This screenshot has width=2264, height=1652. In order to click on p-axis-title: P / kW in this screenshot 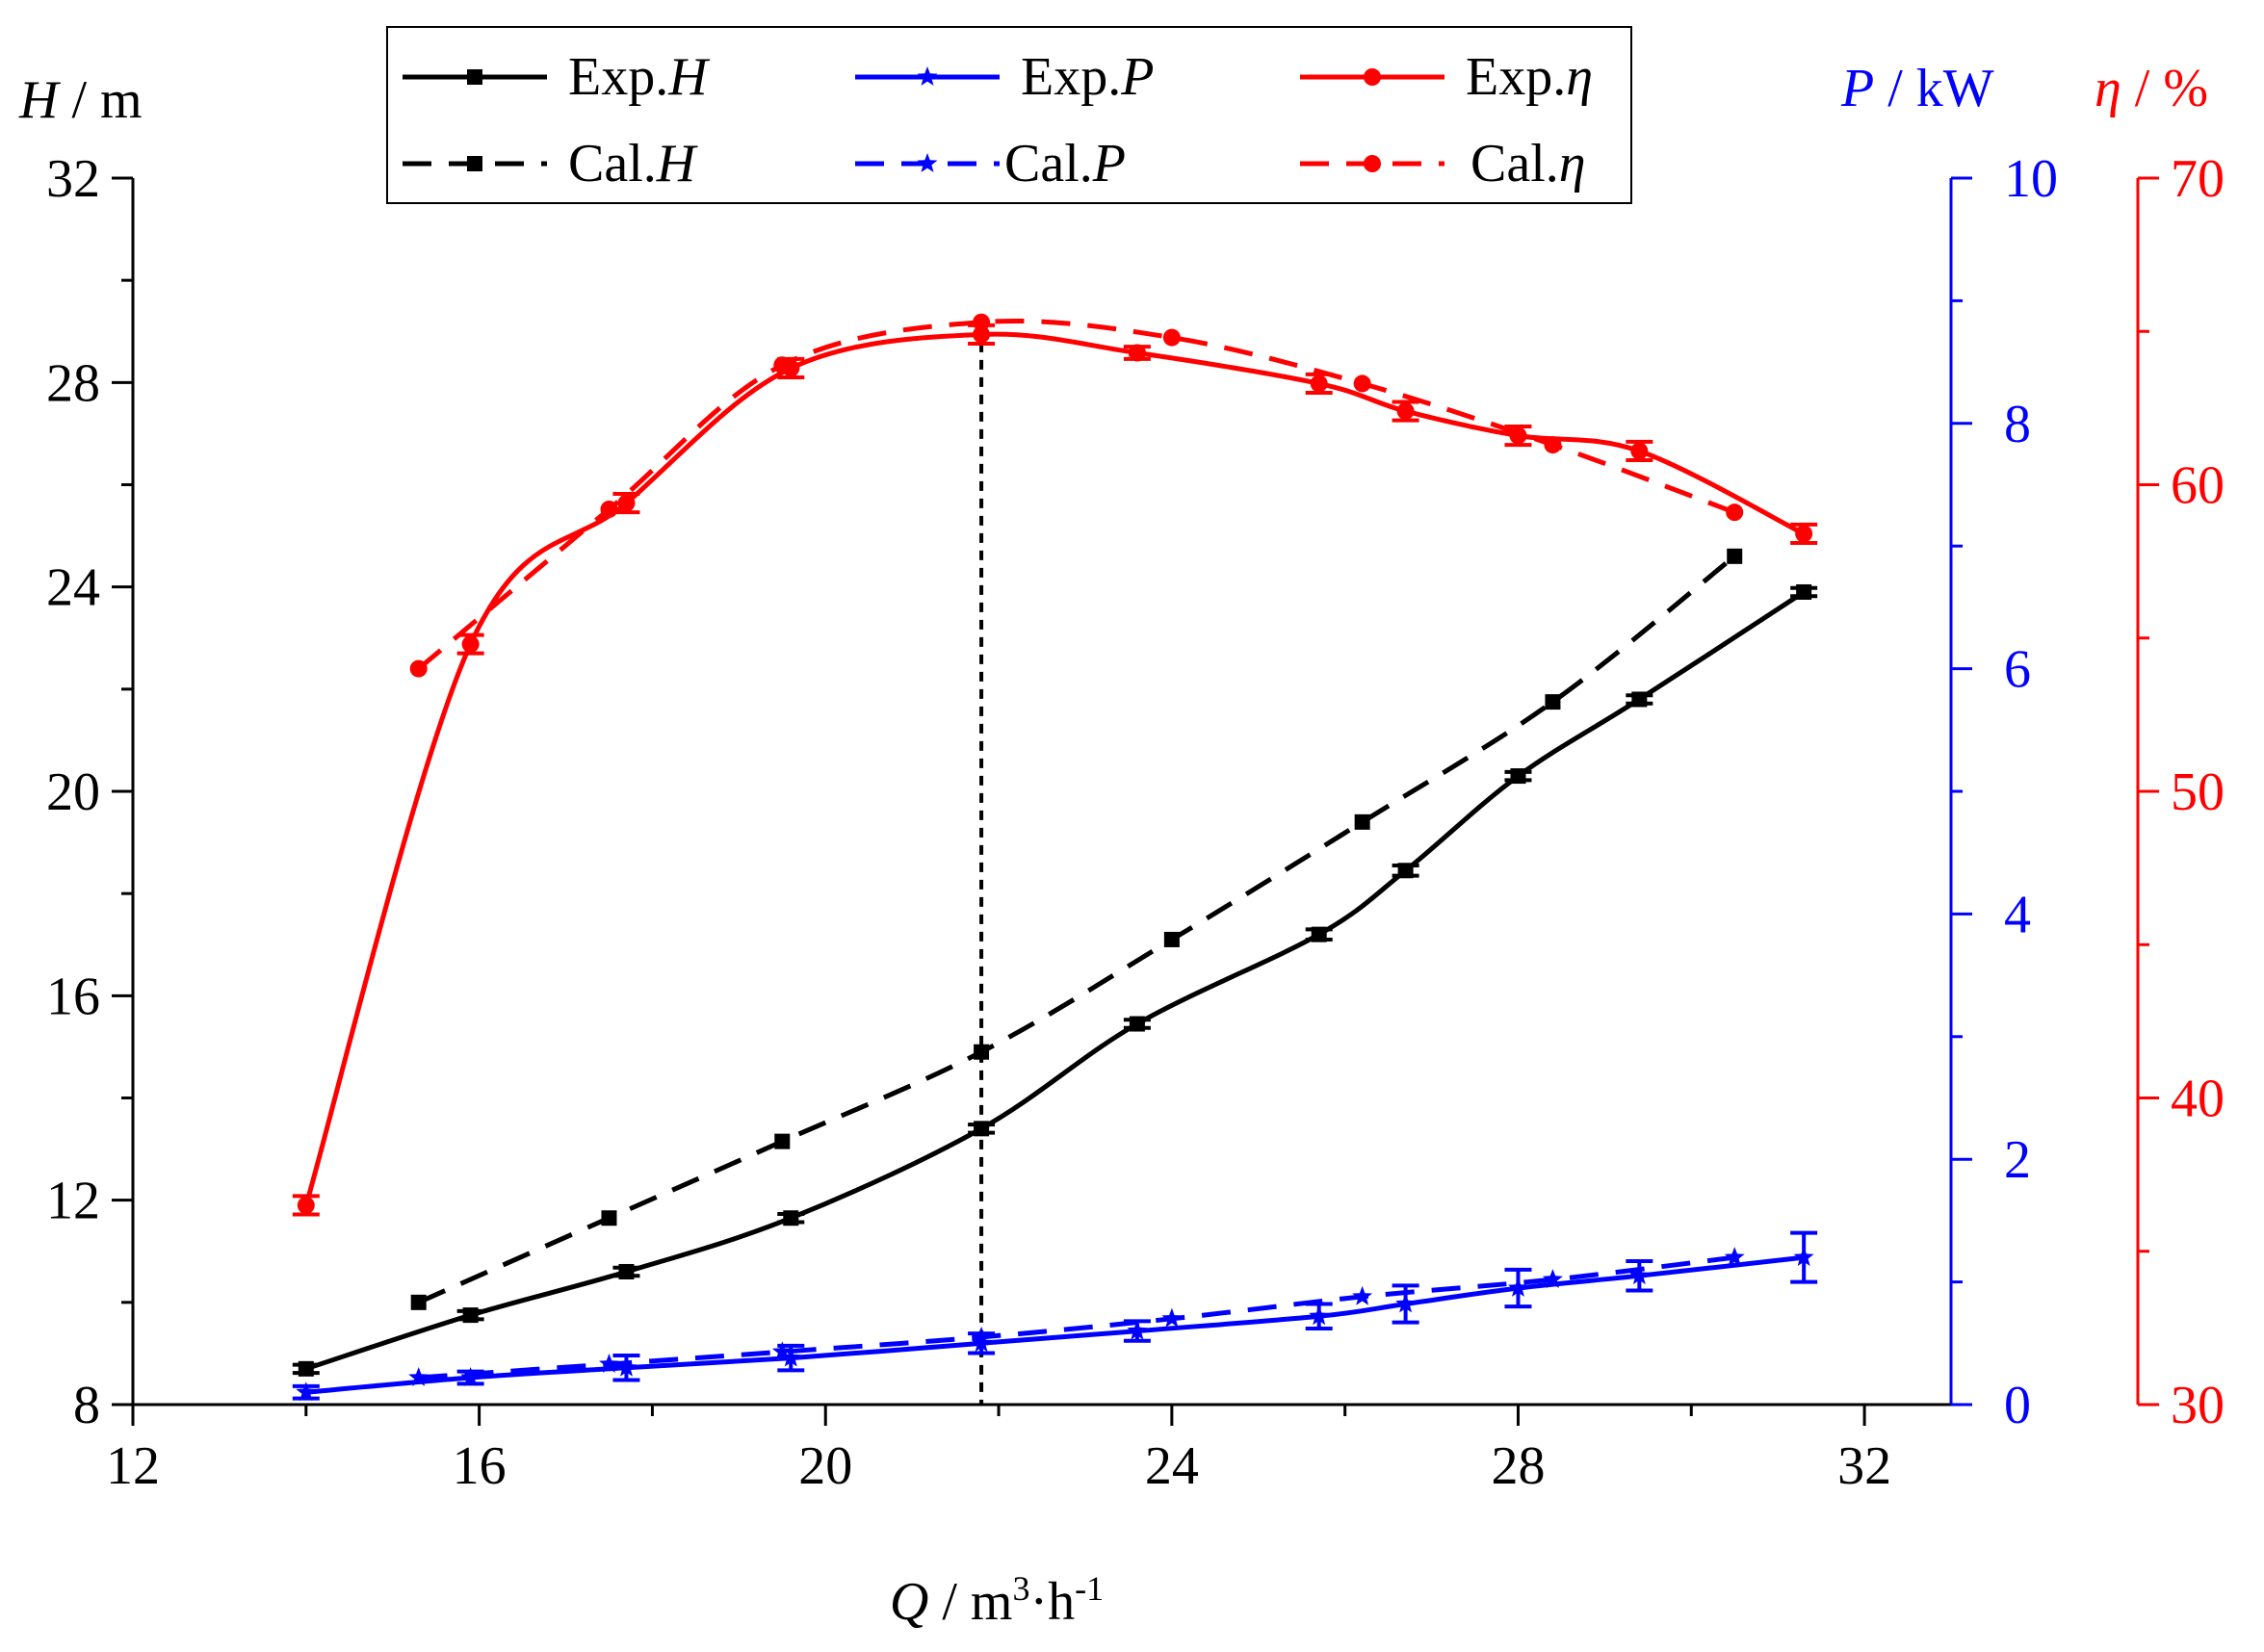, I will do `click(1917, 88)`.